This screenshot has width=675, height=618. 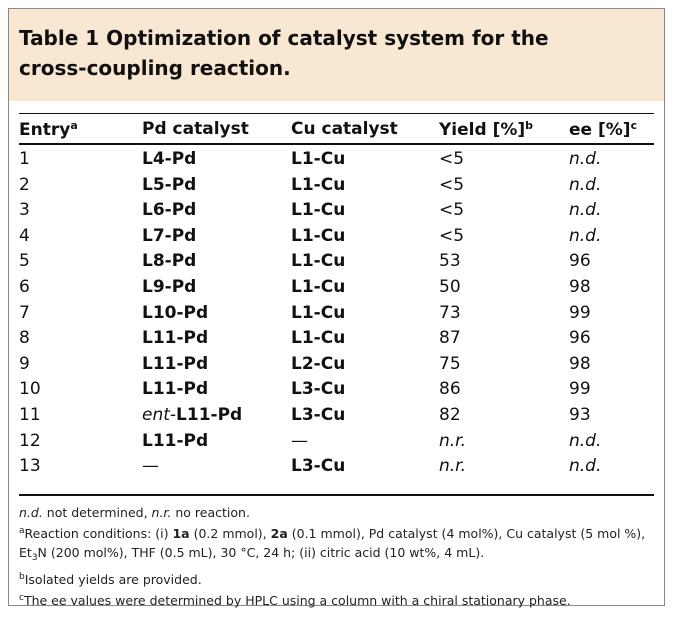 What do you see at coordinates (74, 125) in the screenshot?
I see `header-footnote-mark: a` at bounding box center [74, 125].